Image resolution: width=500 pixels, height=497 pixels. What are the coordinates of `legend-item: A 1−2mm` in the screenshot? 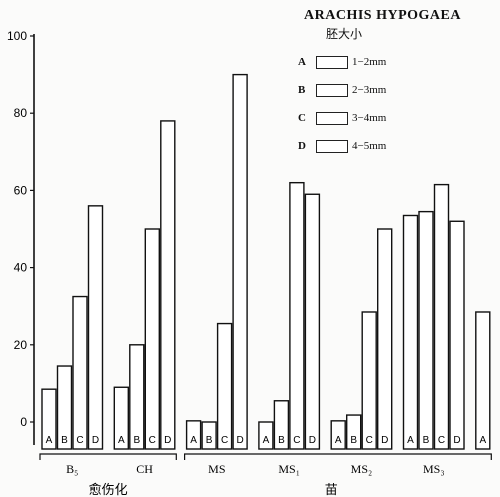 It's located at (393, 62).